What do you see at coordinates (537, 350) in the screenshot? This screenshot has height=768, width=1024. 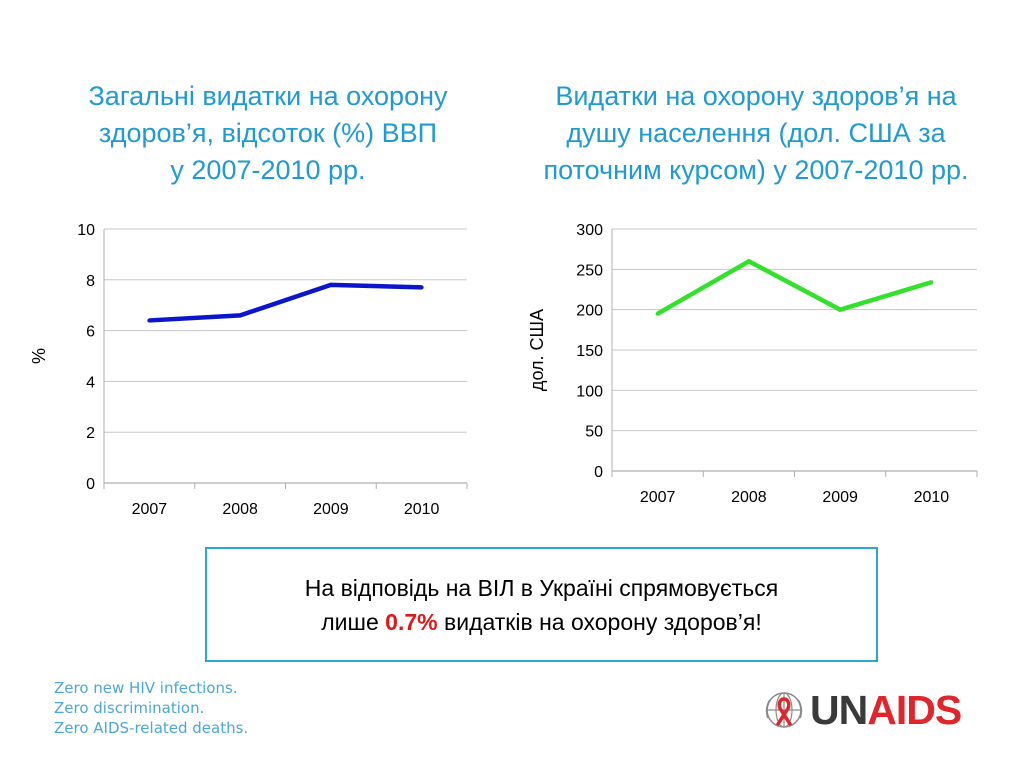 I see `y-axis-label: дол. США` at bounding box center [537, 350].